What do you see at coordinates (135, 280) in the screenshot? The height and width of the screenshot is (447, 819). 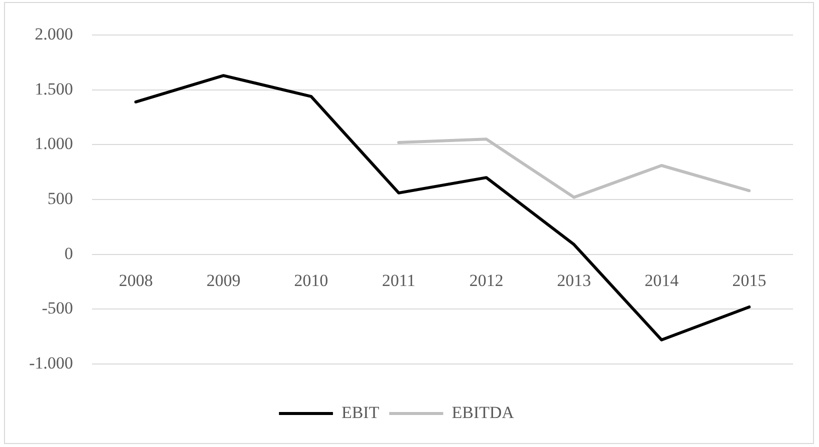 I see `x-tick-label: 2008` at bounding box center [135, 280].